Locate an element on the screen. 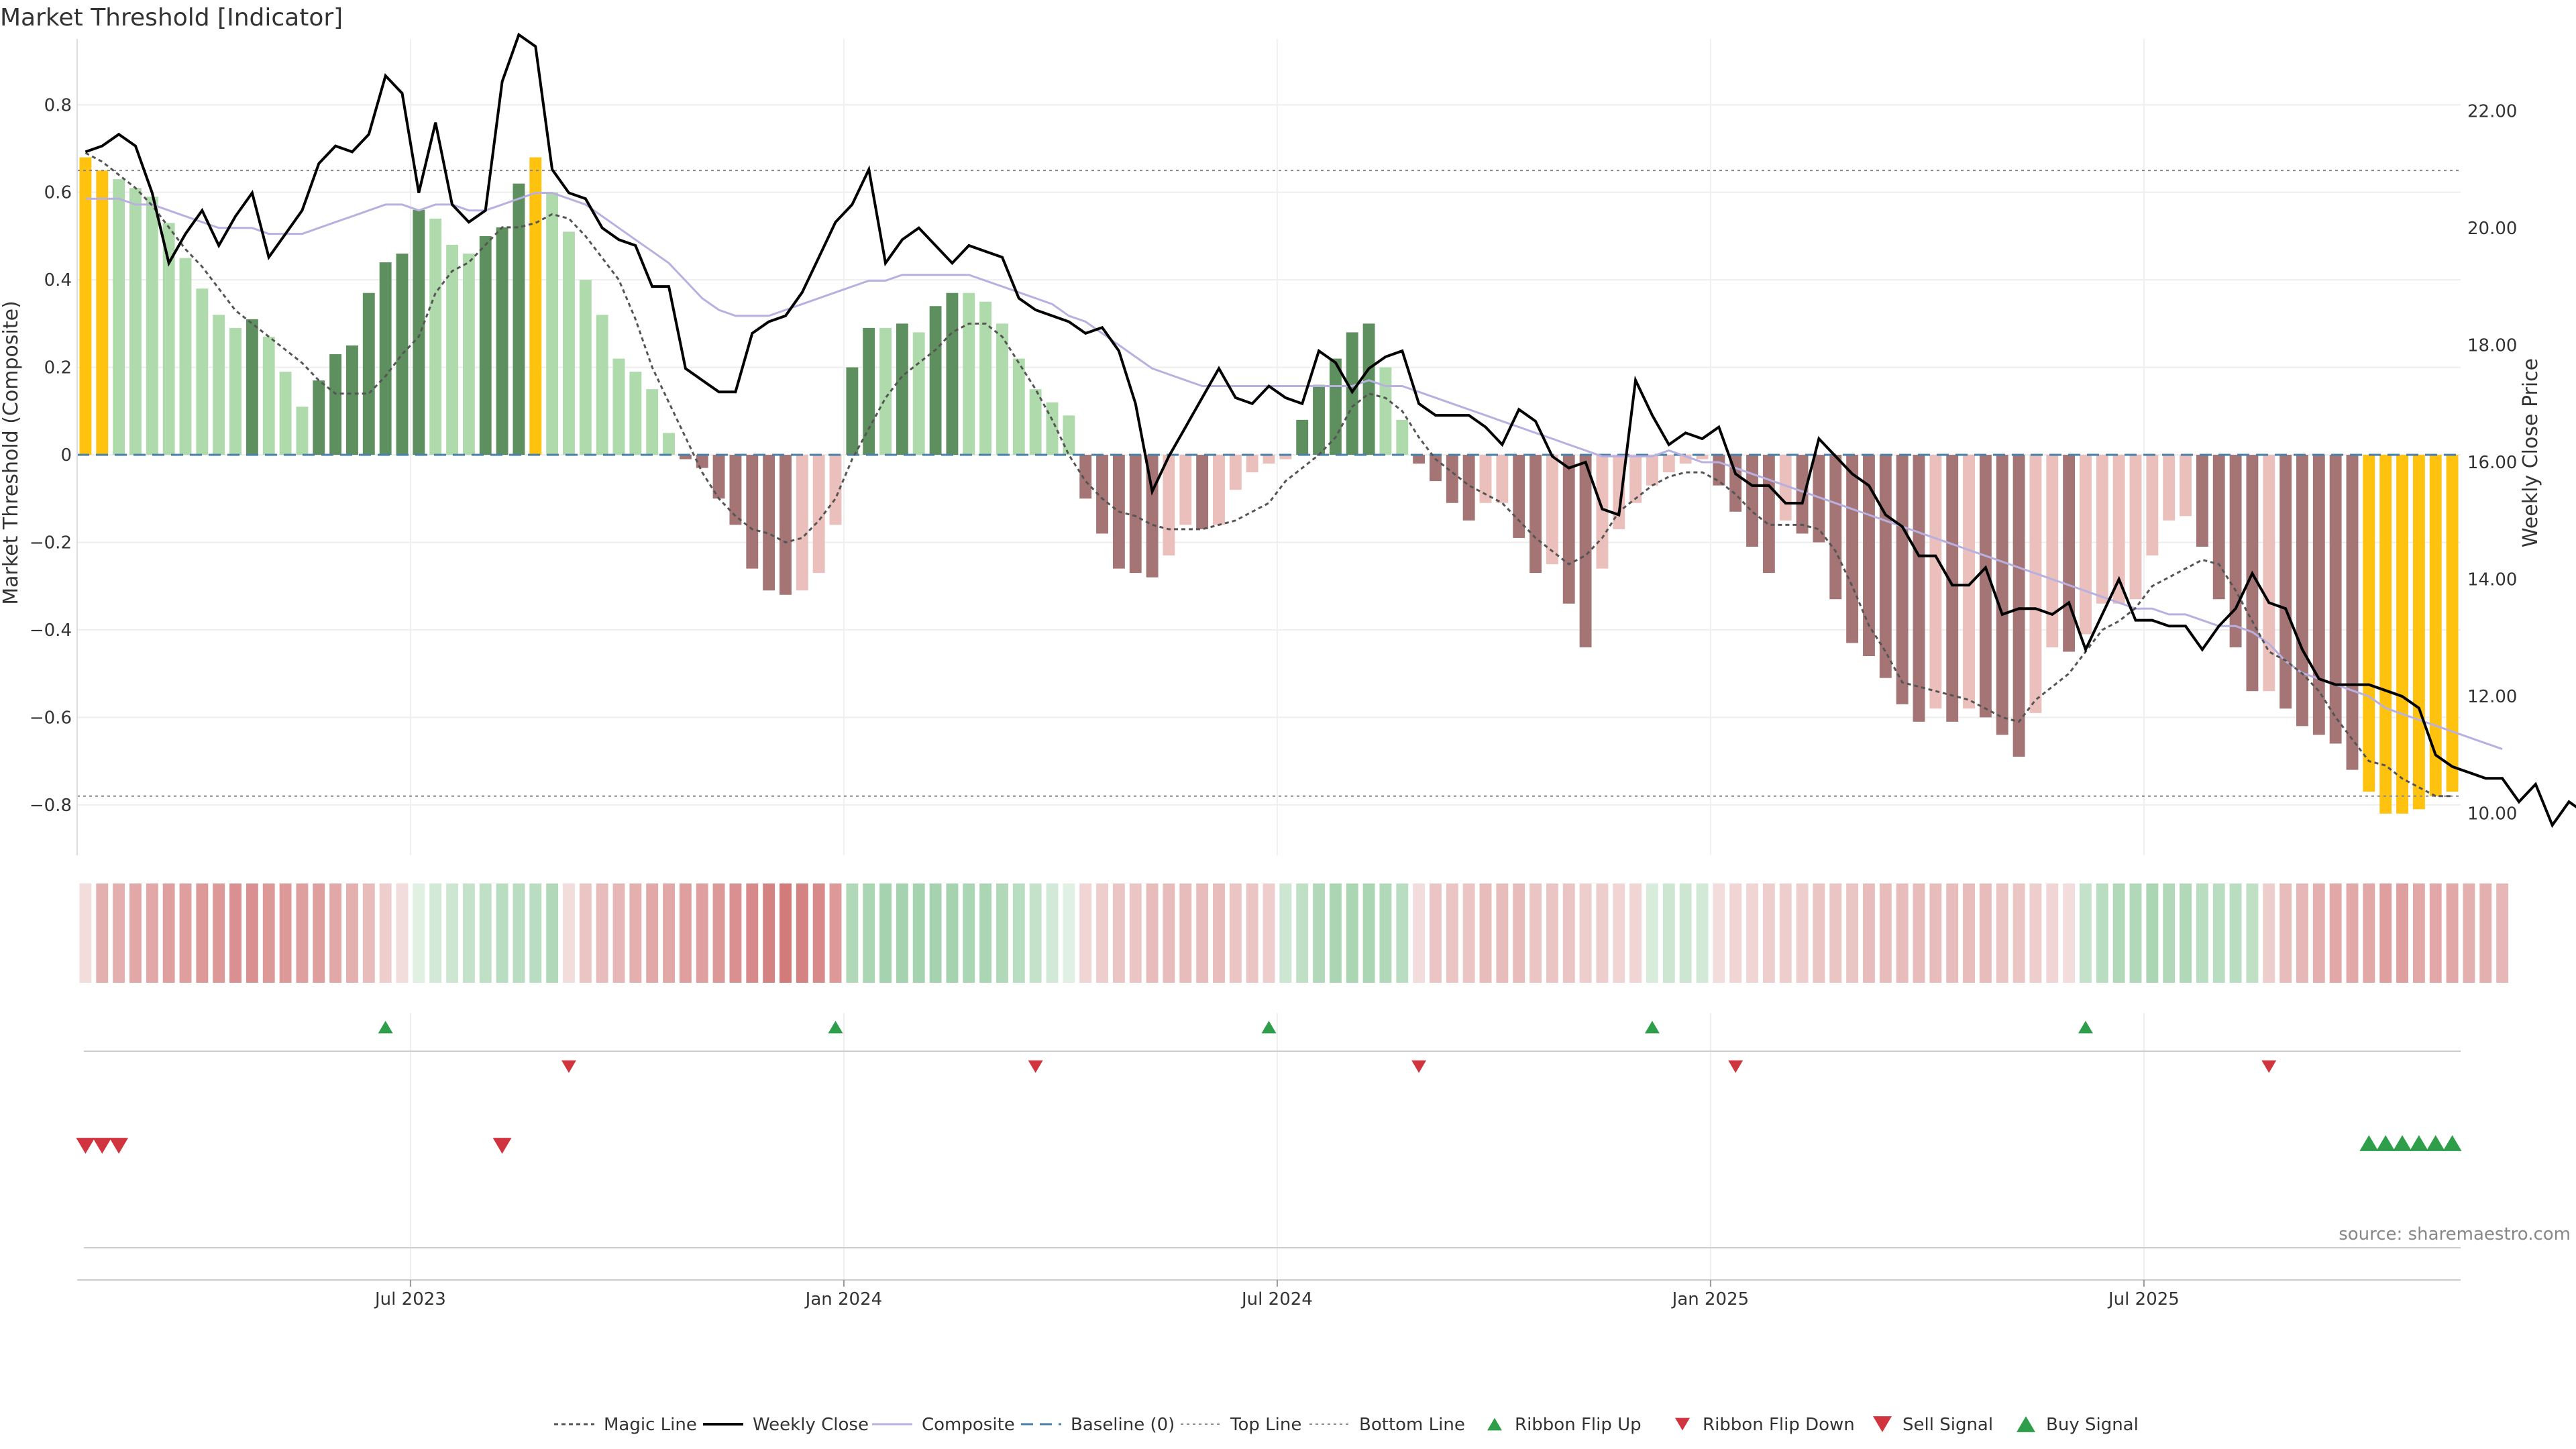  legend-label: Weekly Close is located at coordinates (811, 1425).